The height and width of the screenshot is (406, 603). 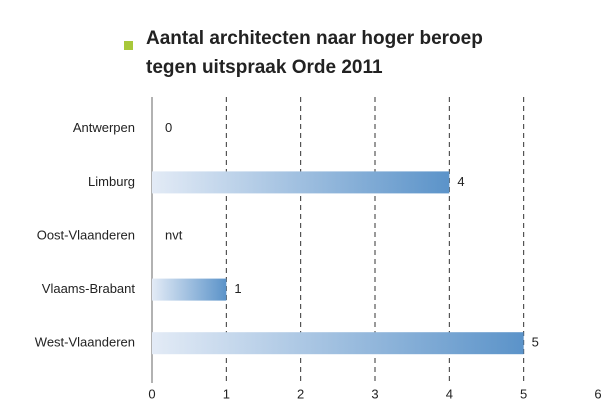 What do you see at coordinates (226, 393) in the screenshot?
I see `x-tick-label: 1` at bounding box center [226, 393].